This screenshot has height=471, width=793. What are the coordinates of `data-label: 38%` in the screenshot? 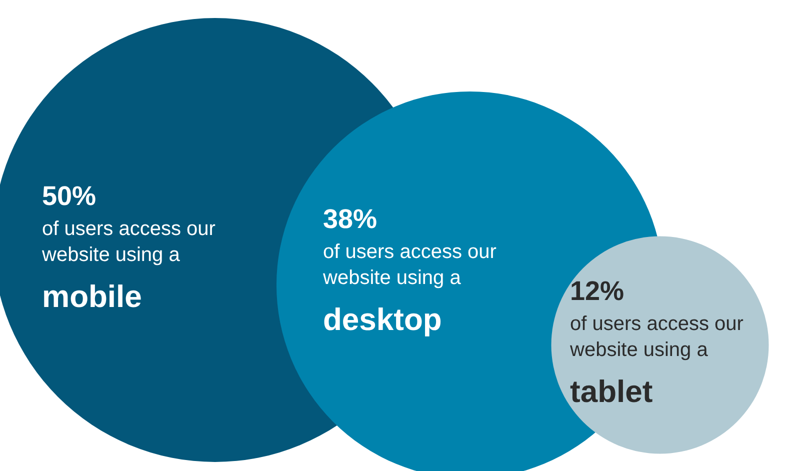 It's located at (350, 219).